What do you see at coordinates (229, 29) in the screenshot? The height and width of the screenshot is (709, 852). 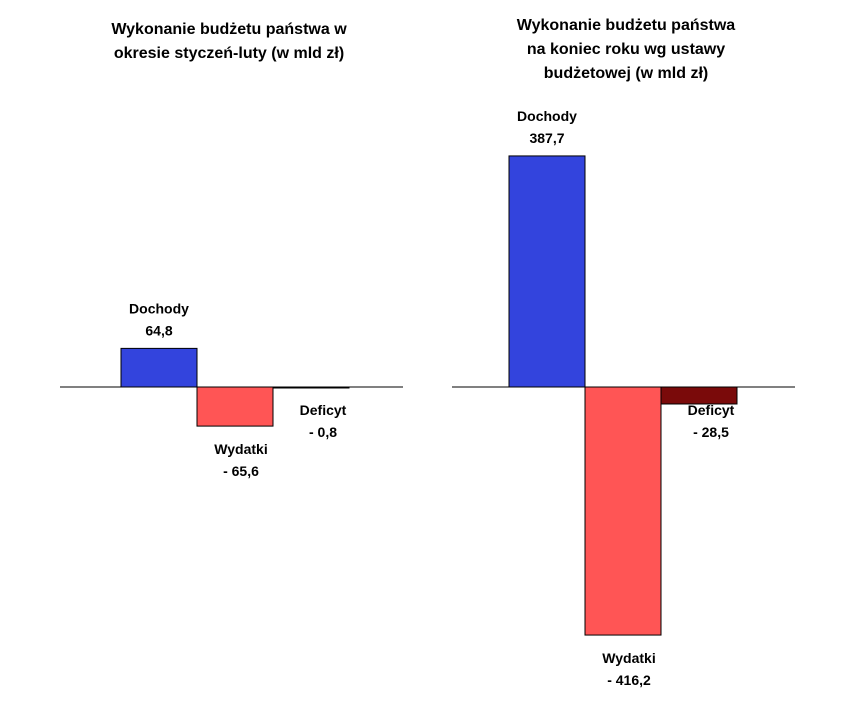 I see `chart-jan-feb-title-line-1: Wykonanie budżetu państwa w` at bounding box center [229, 29].